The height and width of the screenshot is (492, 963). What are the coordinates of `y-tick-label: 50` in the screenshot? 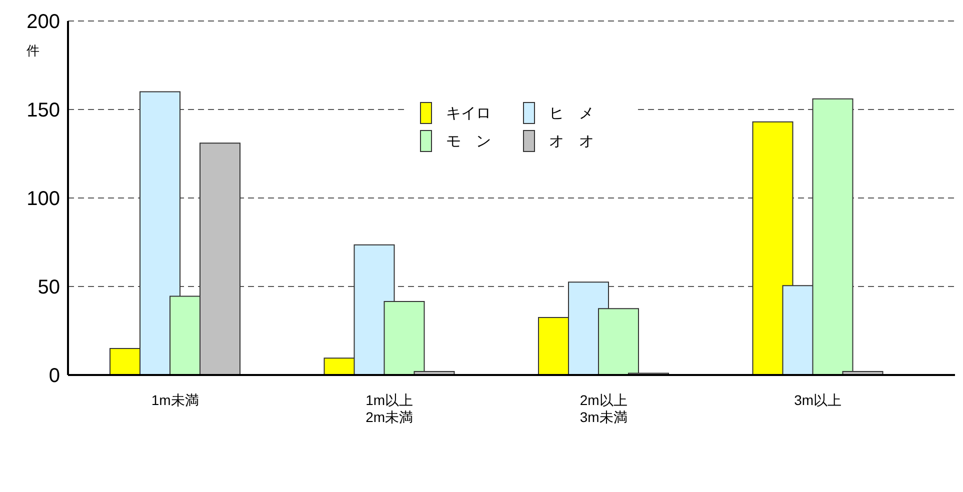 It's located at (49, 287).